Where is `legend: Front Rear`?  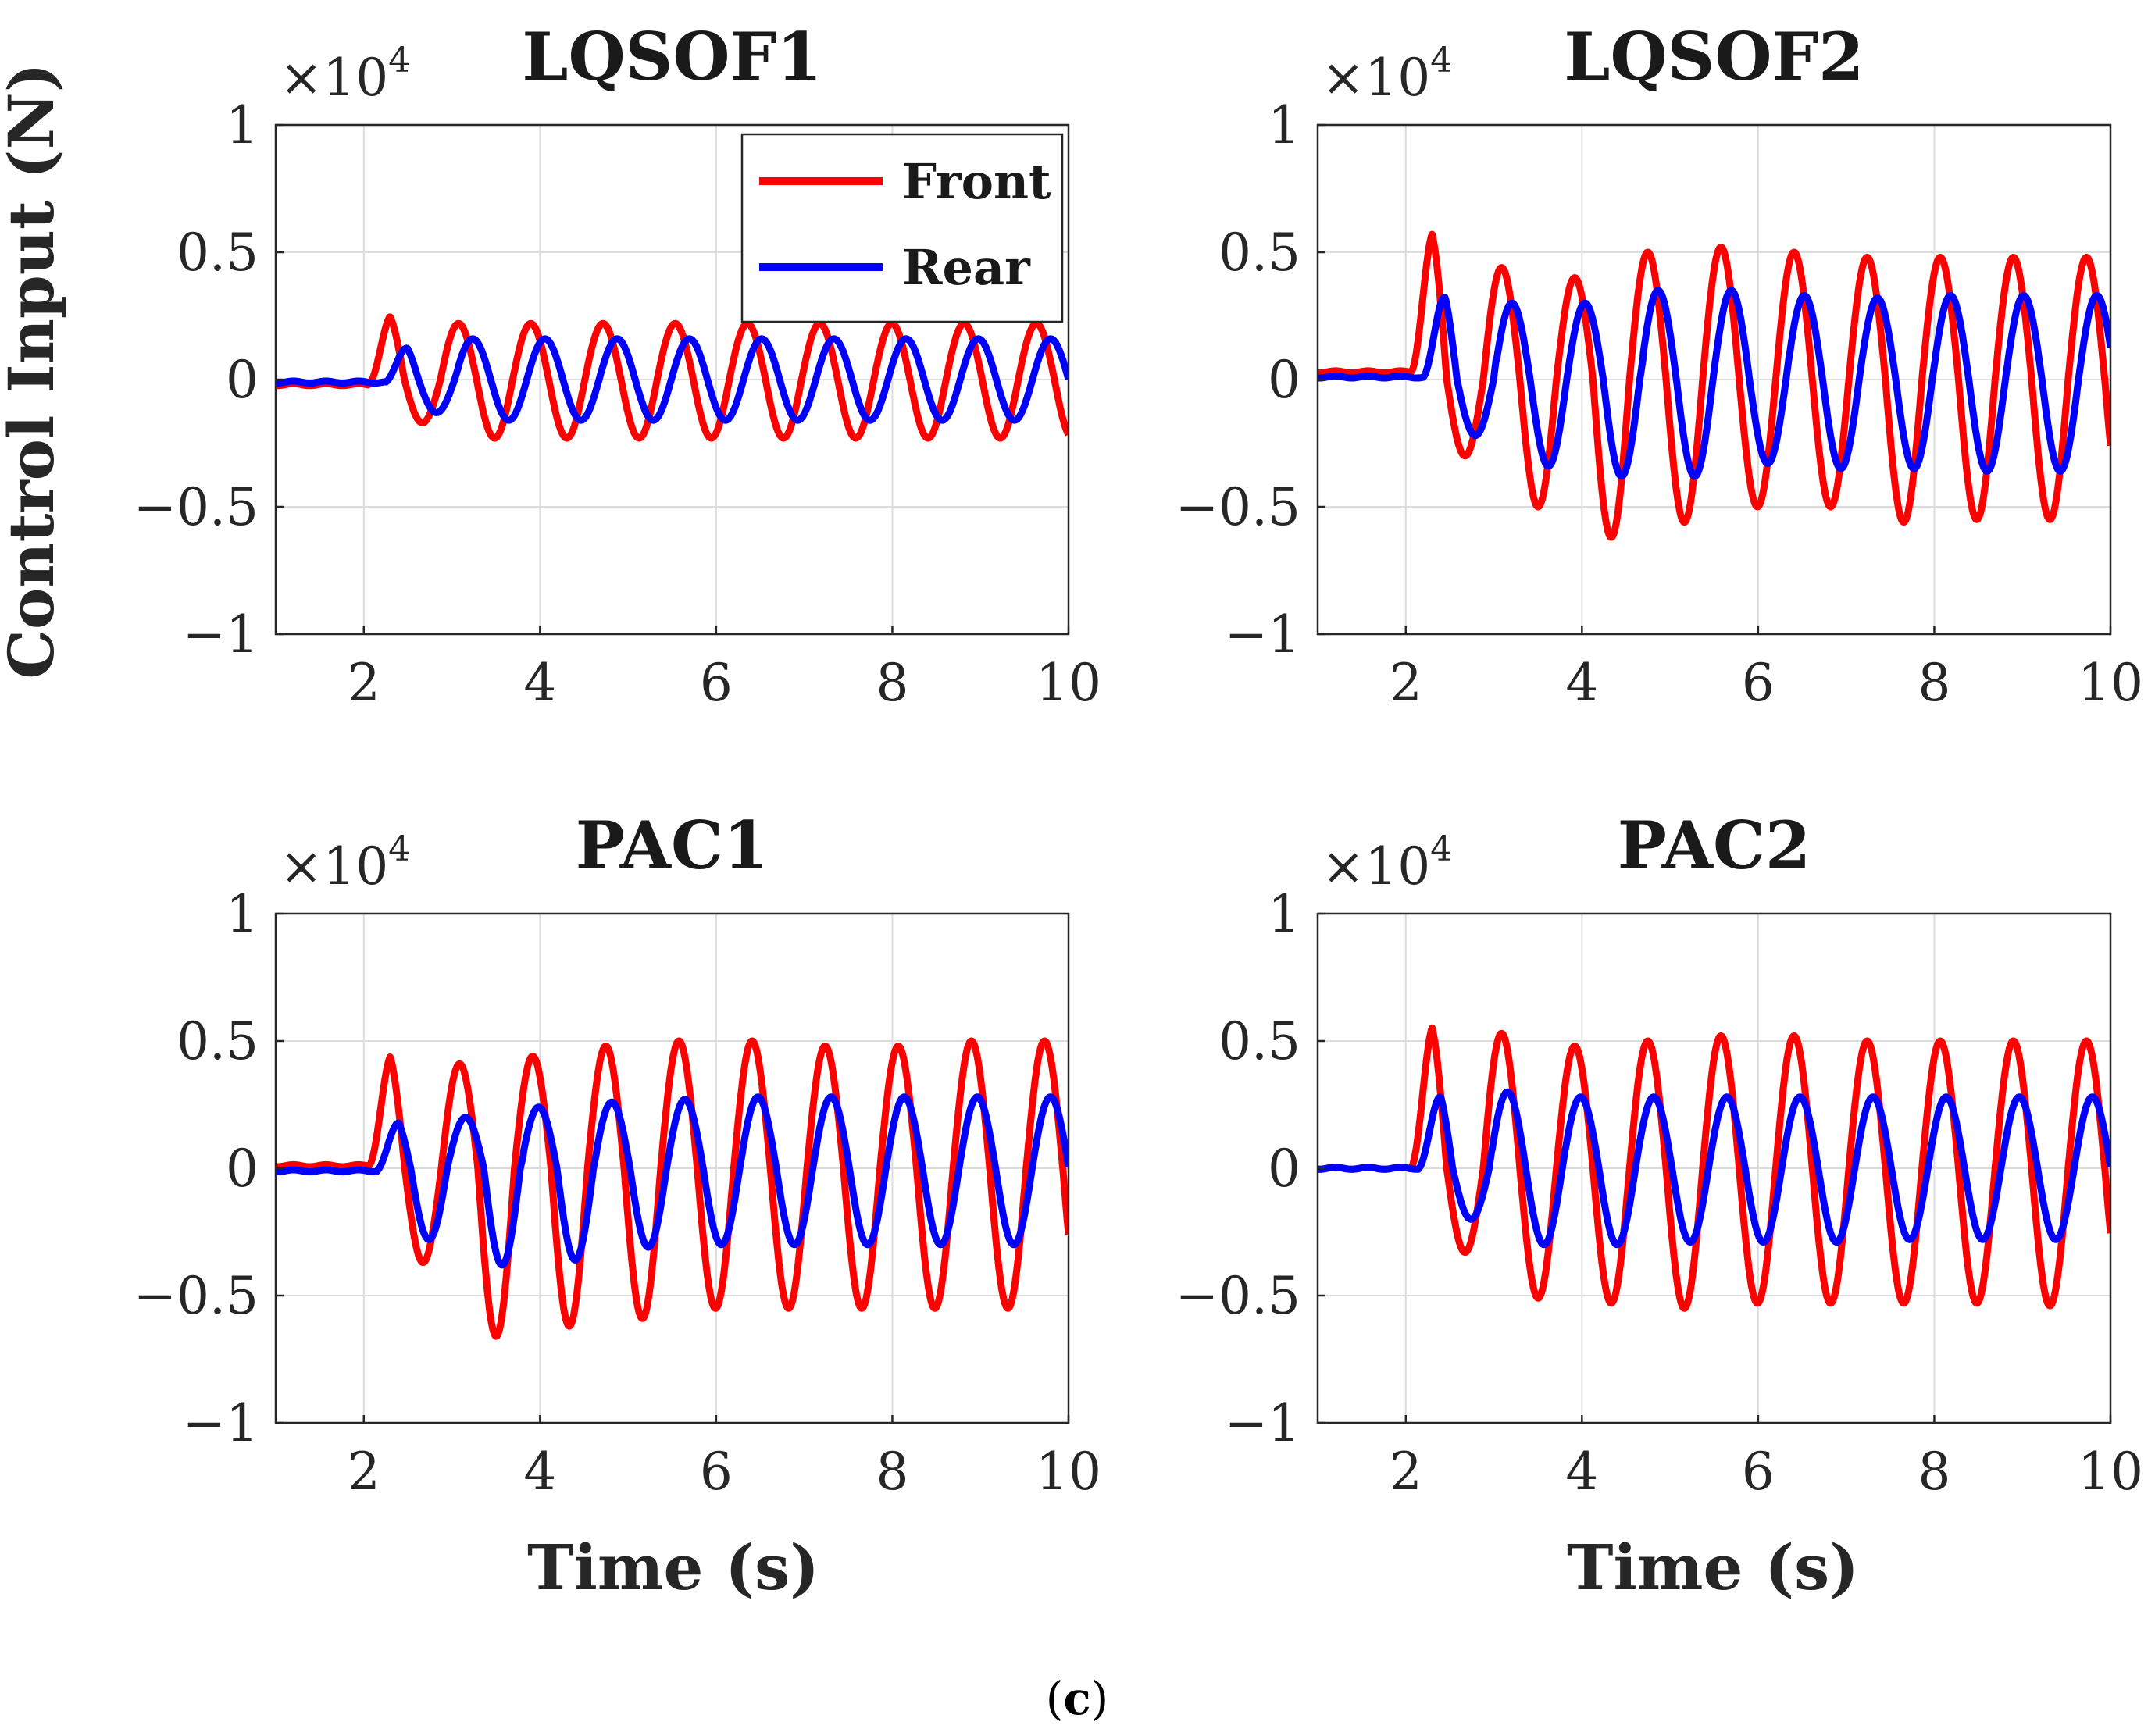 legend: Front Rear is located at coordinates (902, 228).